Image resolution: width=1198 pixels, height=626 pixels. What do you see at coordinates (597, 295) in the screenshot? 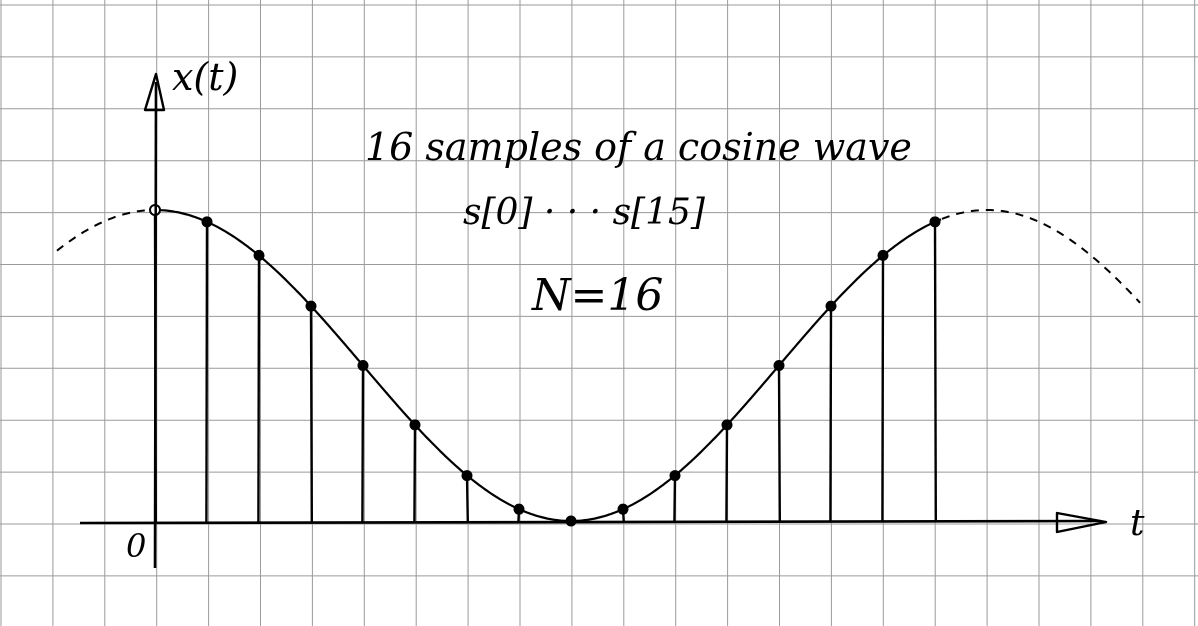
I see `n-label: N=16` at bounding box center [597, 295].